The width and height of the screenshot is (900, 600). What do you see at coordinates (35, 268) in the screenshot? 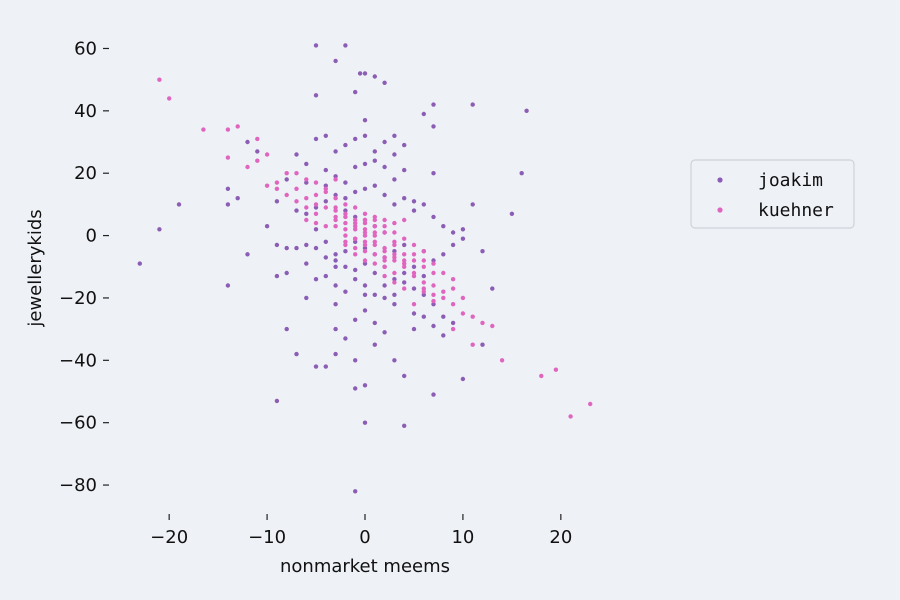
I see `y-axis-title: jewellerykids` at bounding box center [35, 268].